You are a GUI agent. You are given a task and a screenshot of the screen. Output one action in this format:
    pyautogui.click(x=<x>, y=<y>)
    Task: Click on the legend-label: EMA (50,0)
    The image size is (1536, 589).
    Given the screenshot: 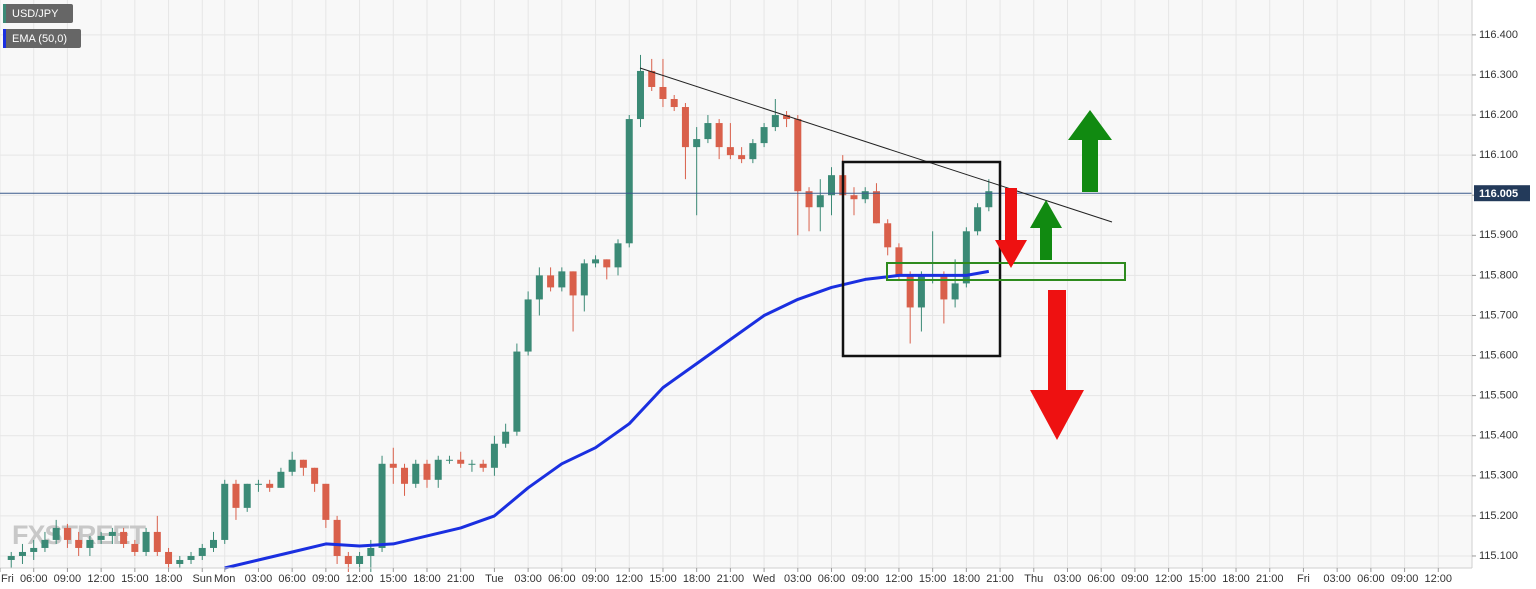 What is the action you would take?
    pyautogui.click(x=39, y=39)
    